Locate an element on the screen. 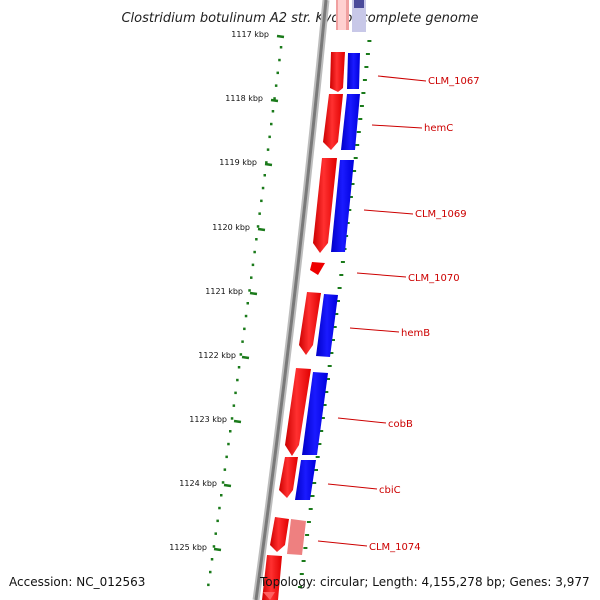 The height and width of the screenshot is (600, 600). translation-hemb is located at coordinates (327, 325).